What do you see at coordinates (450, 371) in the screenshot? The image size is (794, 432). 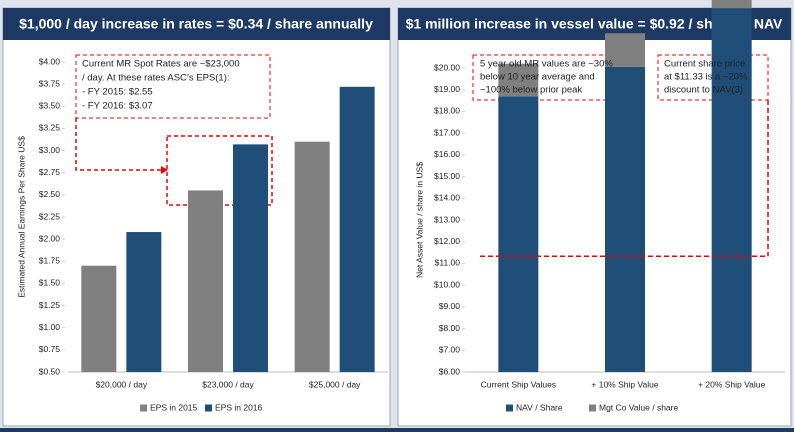 I see `y-tick-label: $6.00` at bounding box center [450, 371].